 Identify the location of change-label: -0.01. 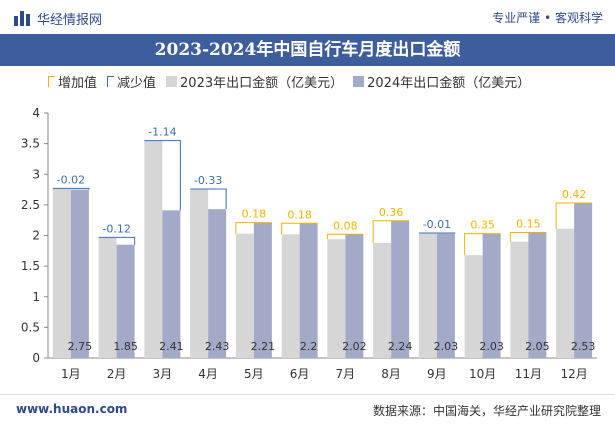
(437, 224).